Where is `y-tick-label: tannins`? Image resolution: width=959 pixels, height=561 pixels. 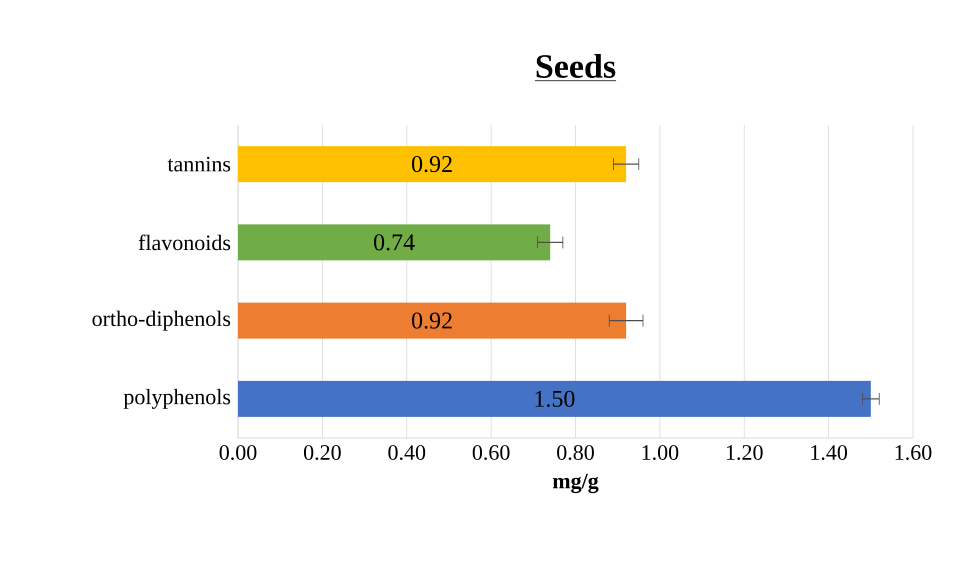 y-tick-label: tannins is located at coordinates (199, 164).